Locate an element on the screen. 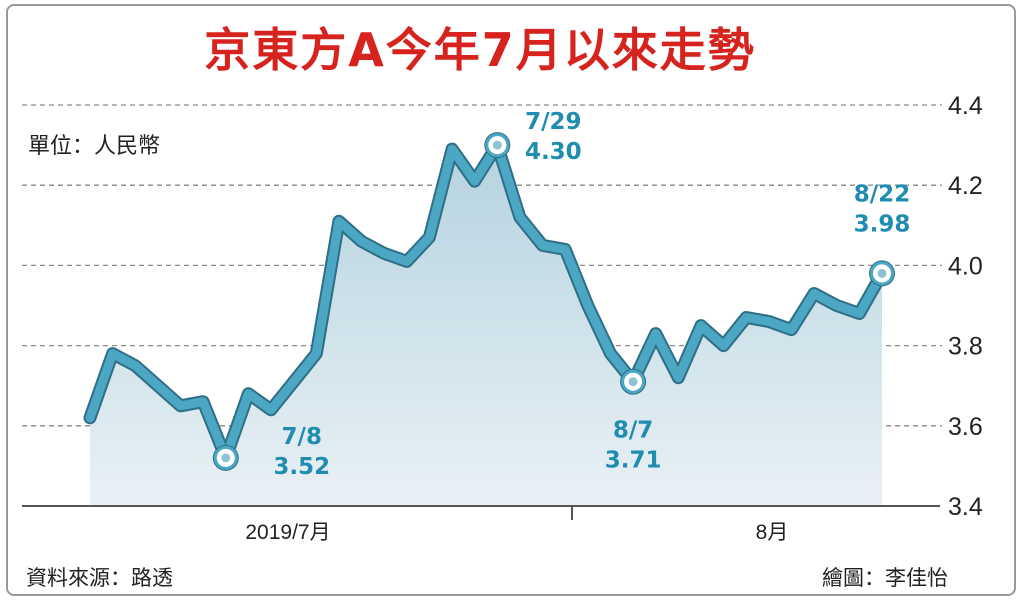  unit-label: 單位：人民幣 is located at coordinates (94, 146).